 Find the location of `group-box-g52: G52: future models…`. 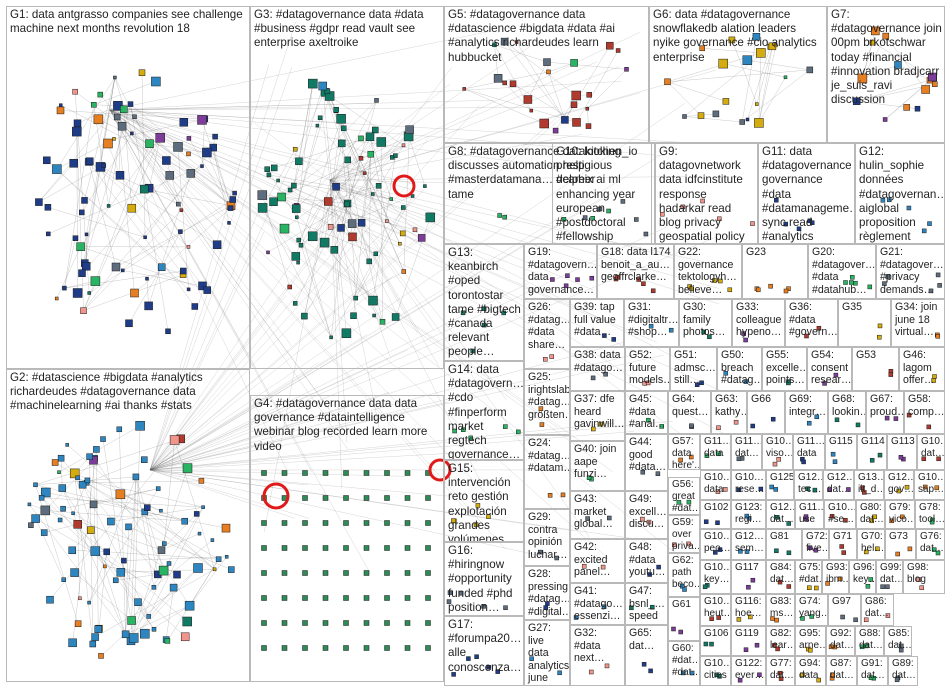

group-box-g52: G52: future models… is located at coordinates (647, 369).